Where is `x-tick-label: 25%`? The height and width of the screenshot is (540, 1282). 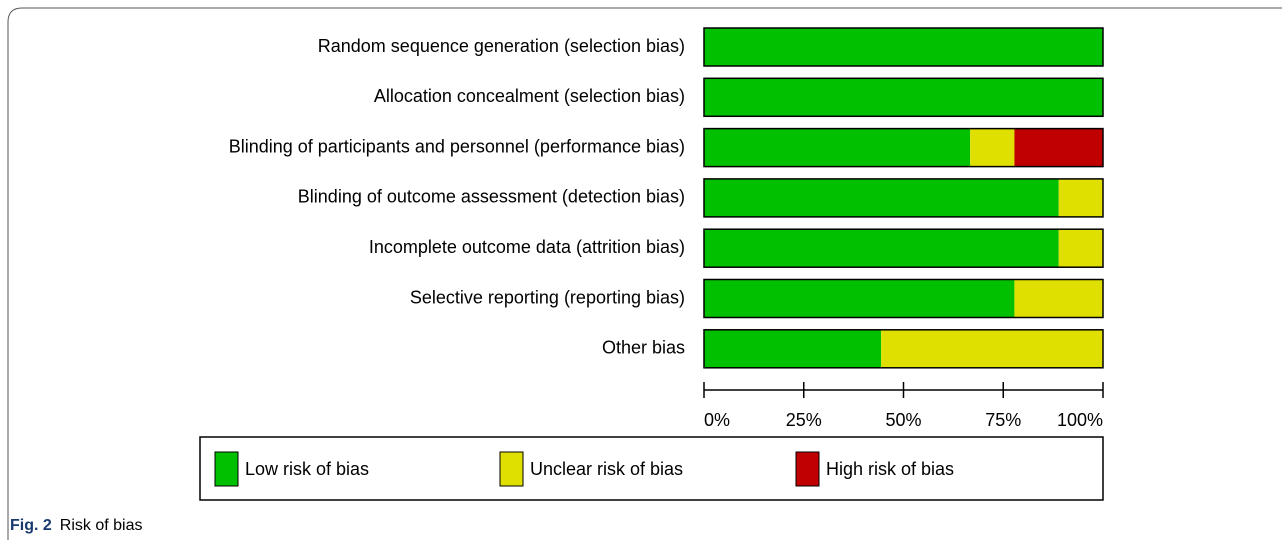
x-tick-label: 25% is located at coordinates (804, 420).